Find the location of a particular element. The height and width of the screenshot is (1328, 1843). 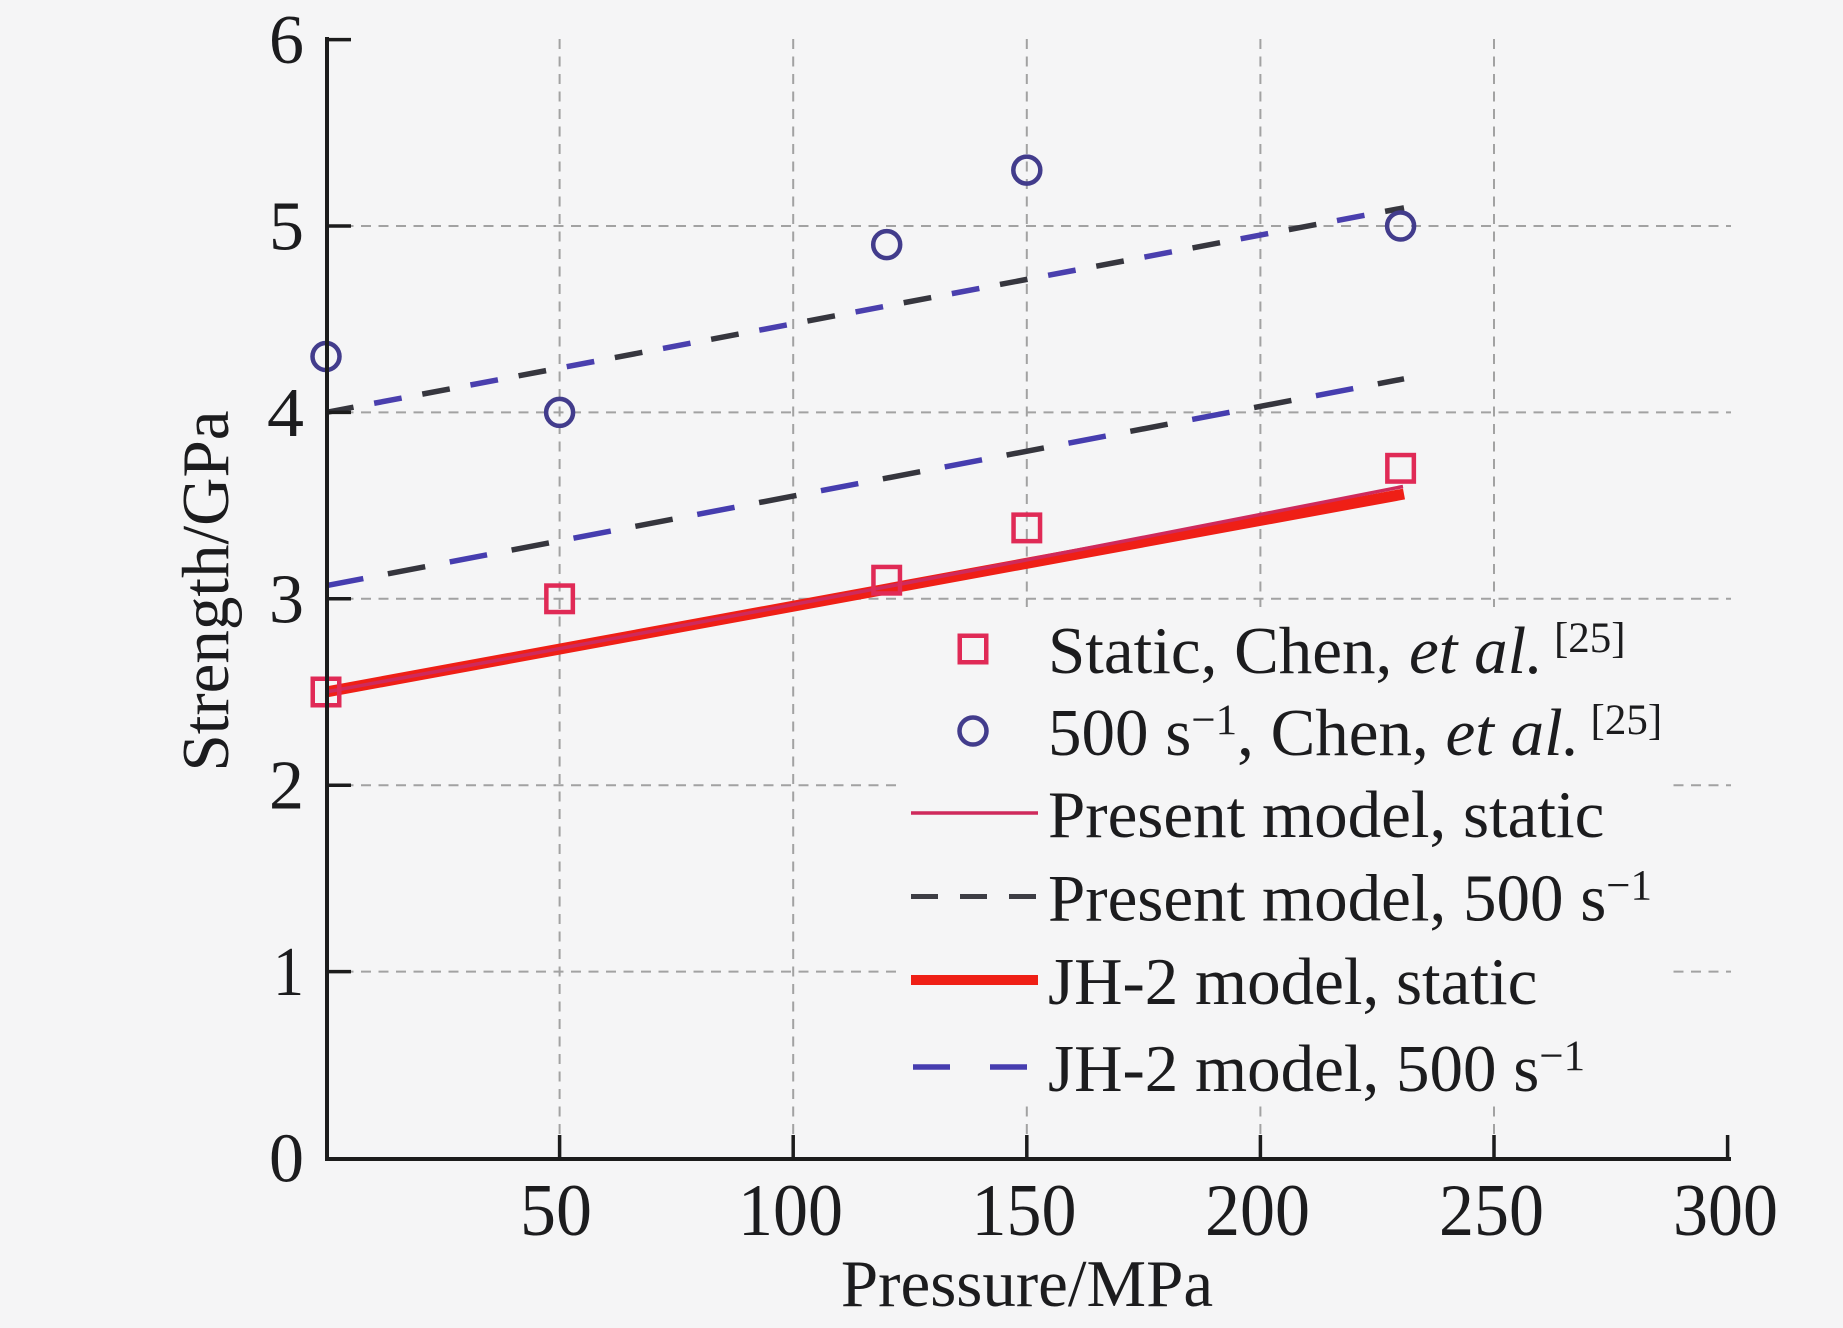

svg-text: 2 is located at coordinates (286, 786).